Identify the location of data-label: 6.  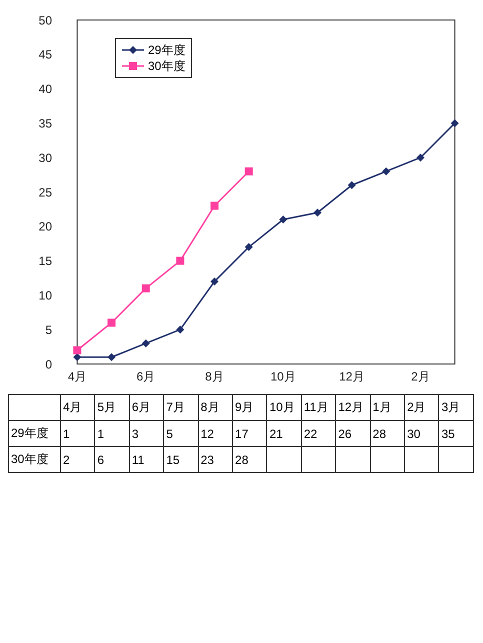
(112, 459).